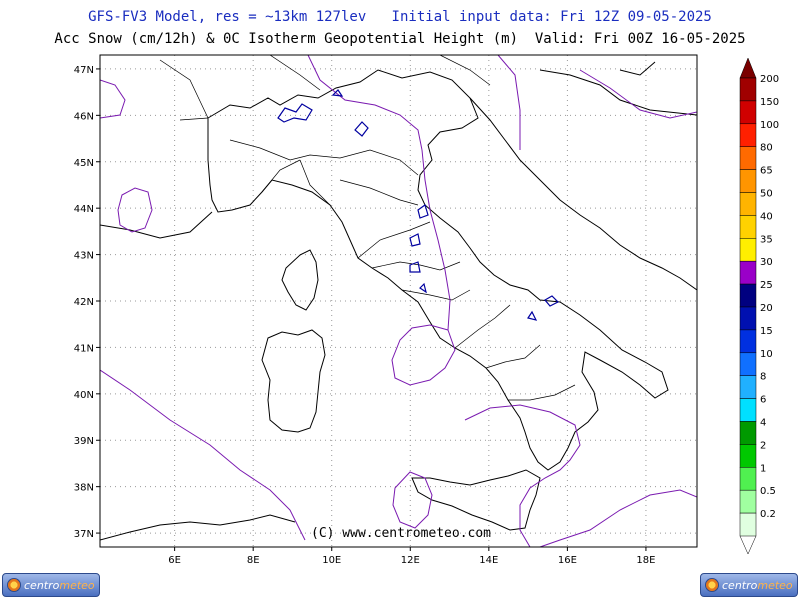 This screenshot has height=600, width=800. What do you see at coordinates (759, 306) in the screenshot?
I see `color-legend: 200 150 100 80 65 50 40 35 30 25 20 15 10 8 6 4 2 1 0.5 0.2` at bounding box center [759, 306].